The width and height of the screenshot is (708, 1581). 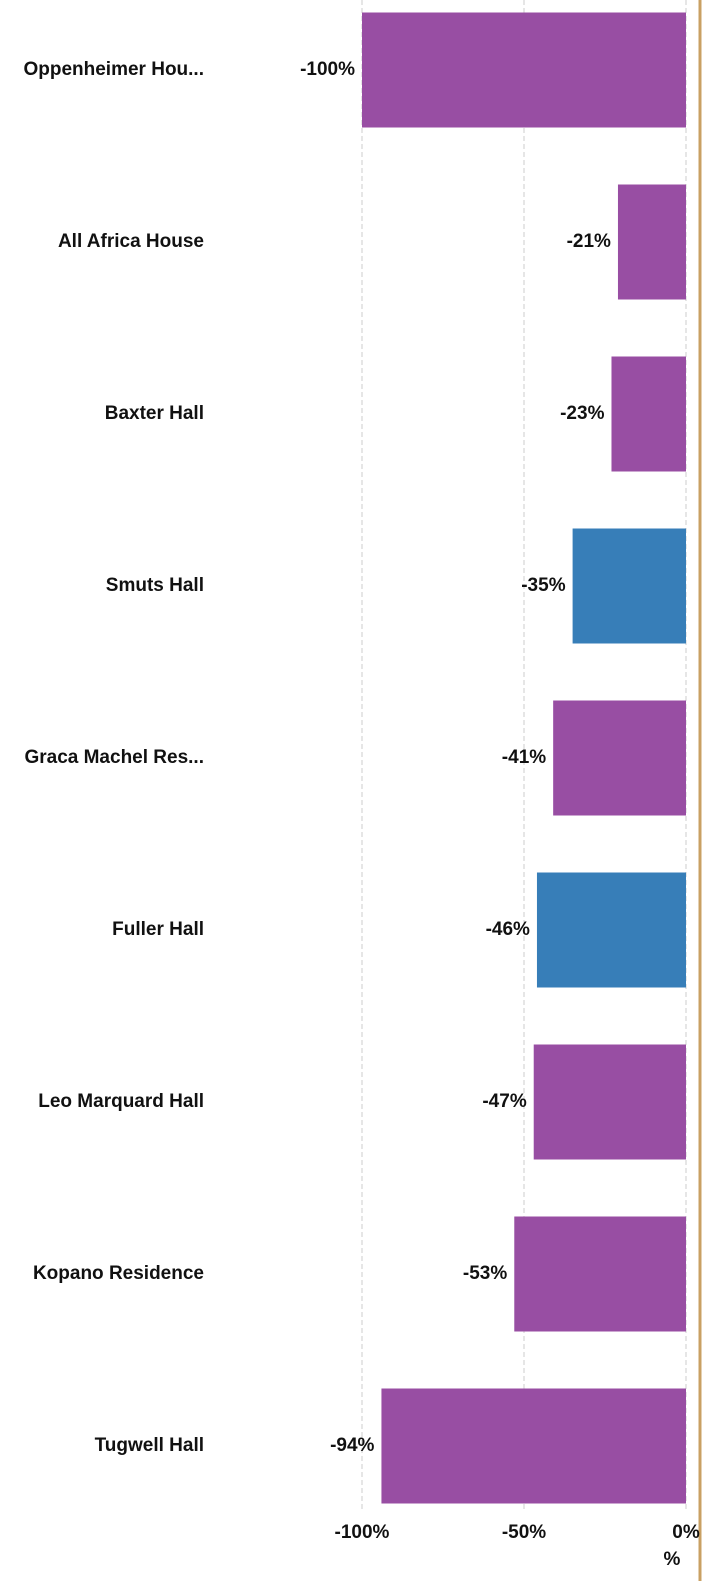 I want to click on value-label: -35%, so click(x=543, y=585).